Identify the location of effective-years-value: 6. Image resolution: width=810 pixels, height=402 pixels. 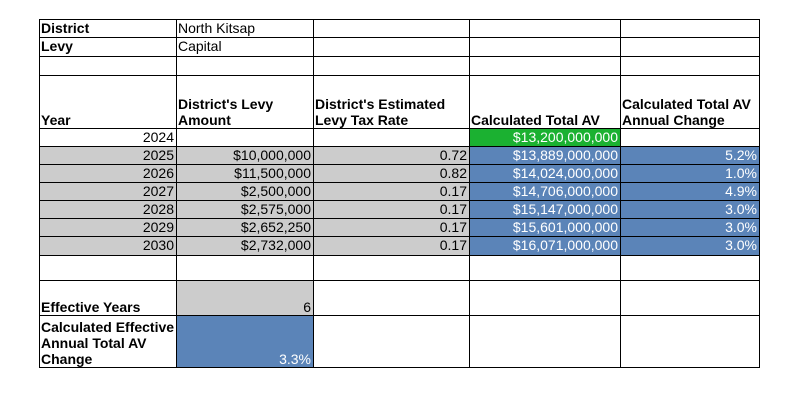
(307, 307).